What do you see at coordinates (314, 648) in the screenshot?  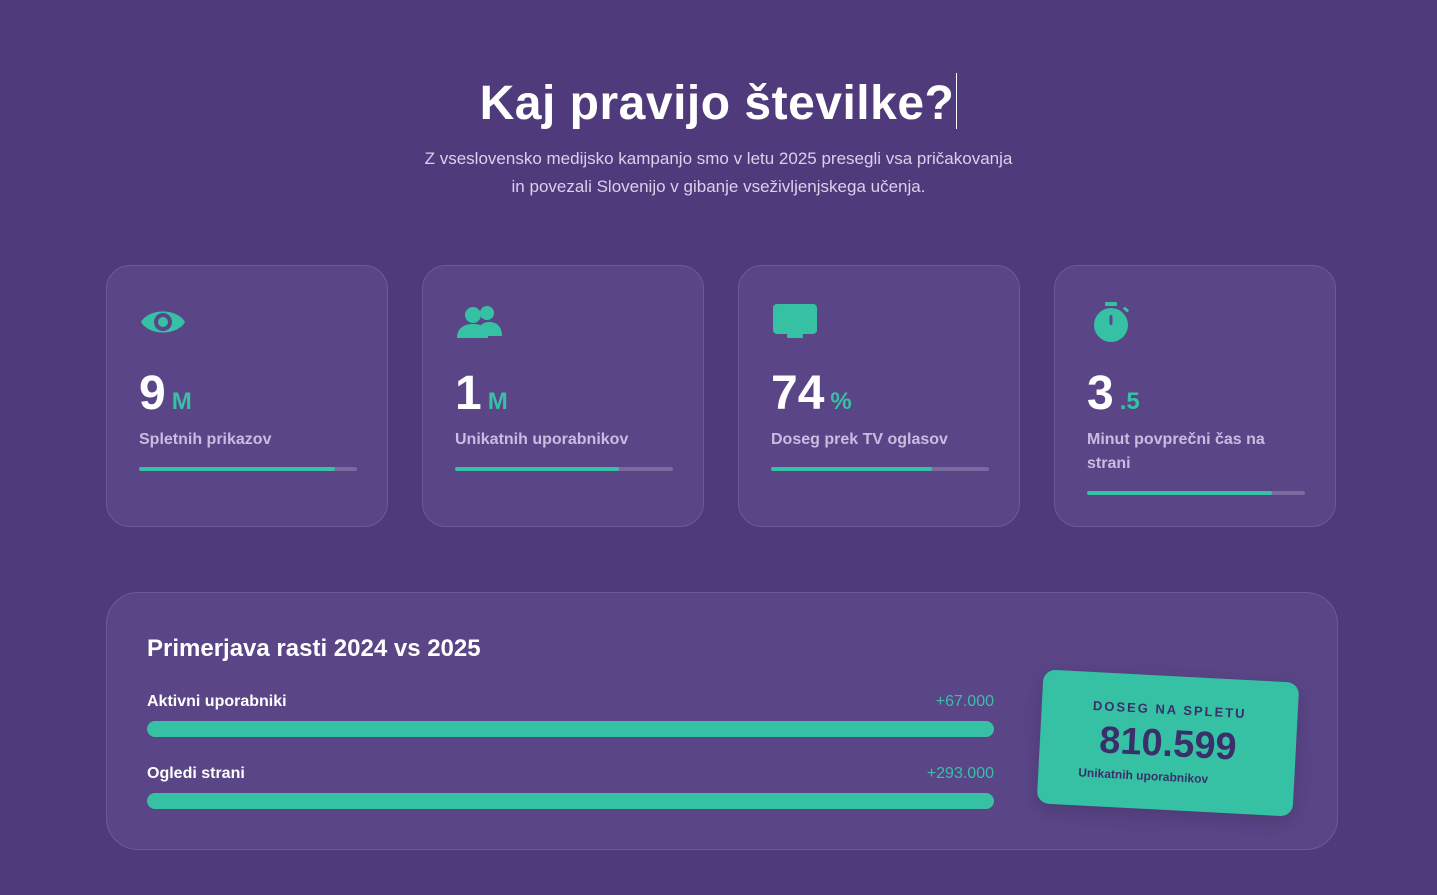 I see `growth-title: Primerjava rasti 2024 vs 2025` at bounding box center [314, 648].